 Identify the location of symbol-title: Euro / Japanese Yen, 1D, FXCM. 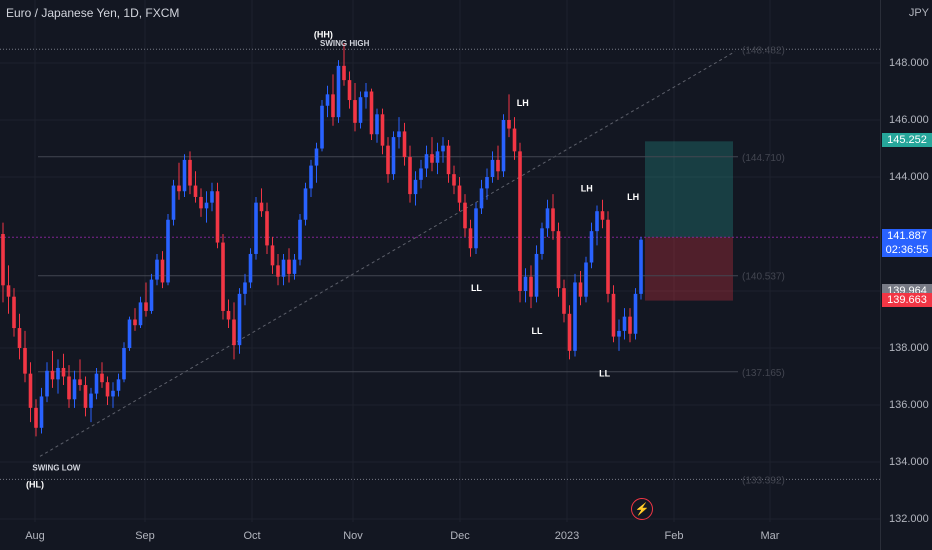
(93, 13).